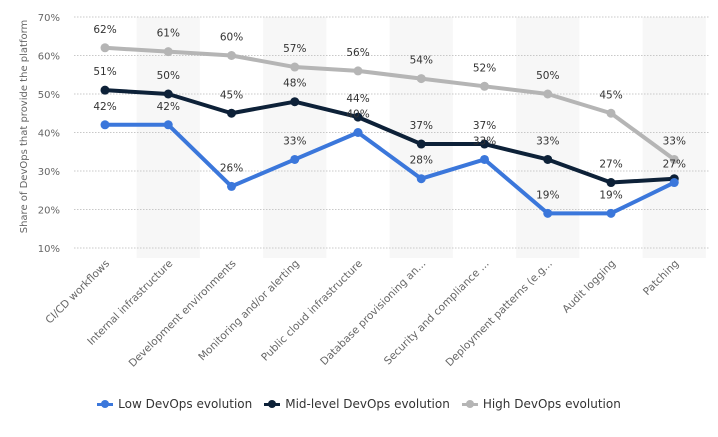 The height and width of the screenshot is (437, 718). Describe the element at coordinates (312, 311) in the screenshot. I see `x-tick-label: Public cloud infrastructure` at that location.